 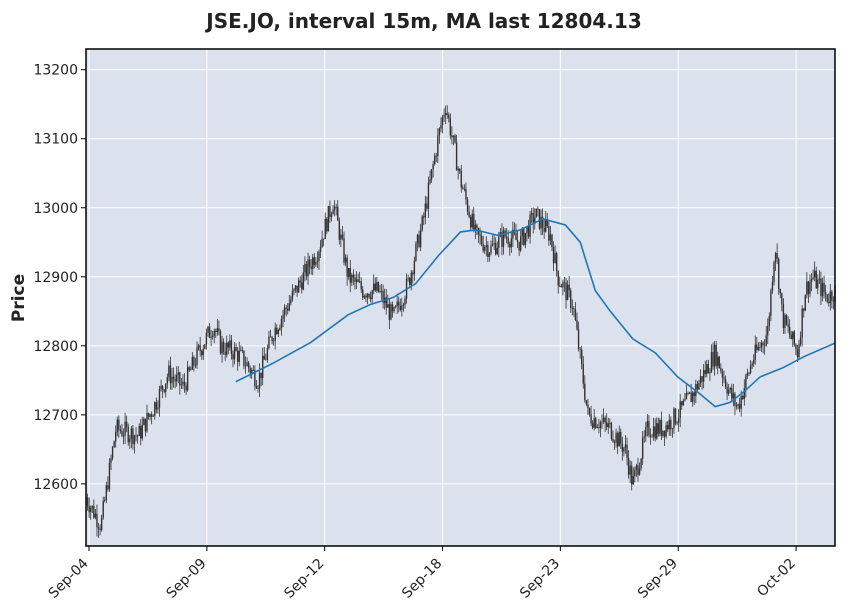 I want to click on y-tick-label: 12600, so click(x=55, y=485).